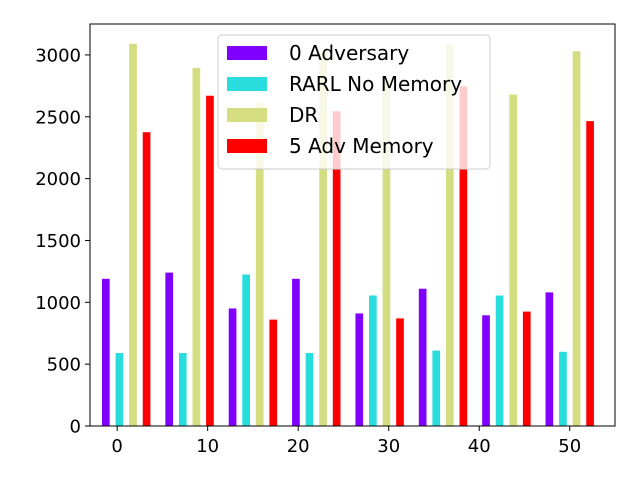 Image resolution: width=640 pixels, height=480 pixels. What do you see at coordinates (116, 446) in the screenshot?
I see `x-tick-label: 0` at bounding box center [116, 446].